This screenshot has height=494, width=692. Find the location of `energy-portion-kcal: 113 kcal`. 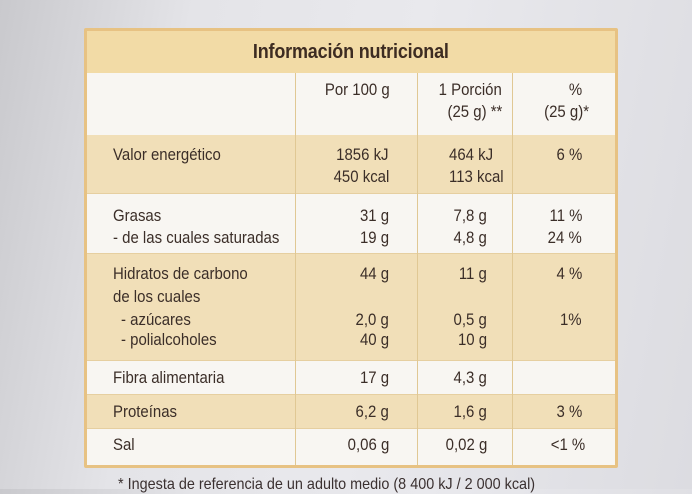

energy-portion-kcal: 113 kcal is located at coordinates (476, 176).